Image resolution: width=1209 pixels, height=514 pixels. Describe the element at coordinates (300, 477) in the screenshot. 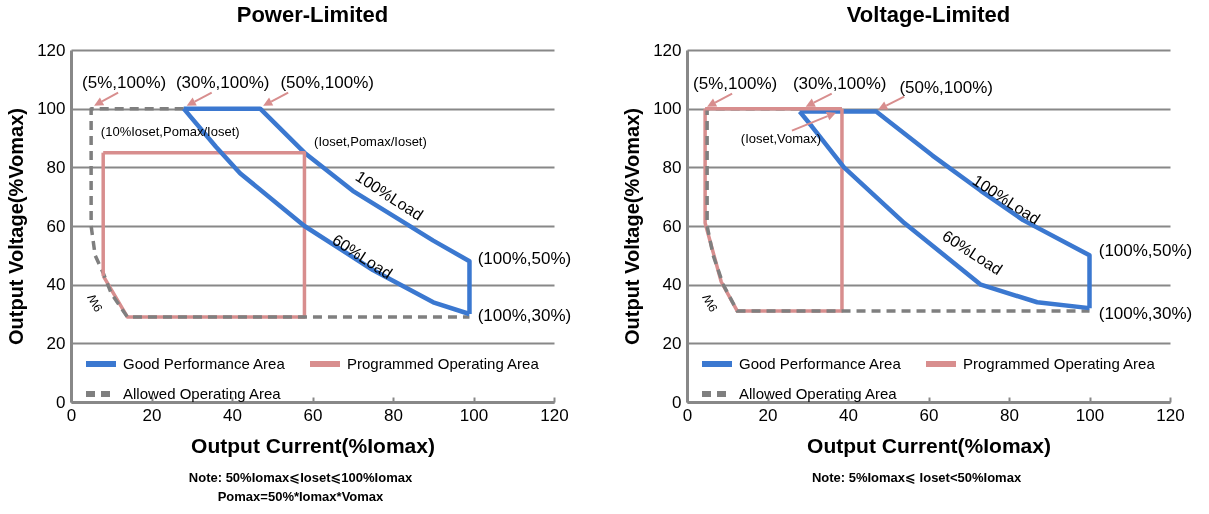

I see `text: Note: 50%Iomax⩽Ioset⩽100%Iomax` at that location.